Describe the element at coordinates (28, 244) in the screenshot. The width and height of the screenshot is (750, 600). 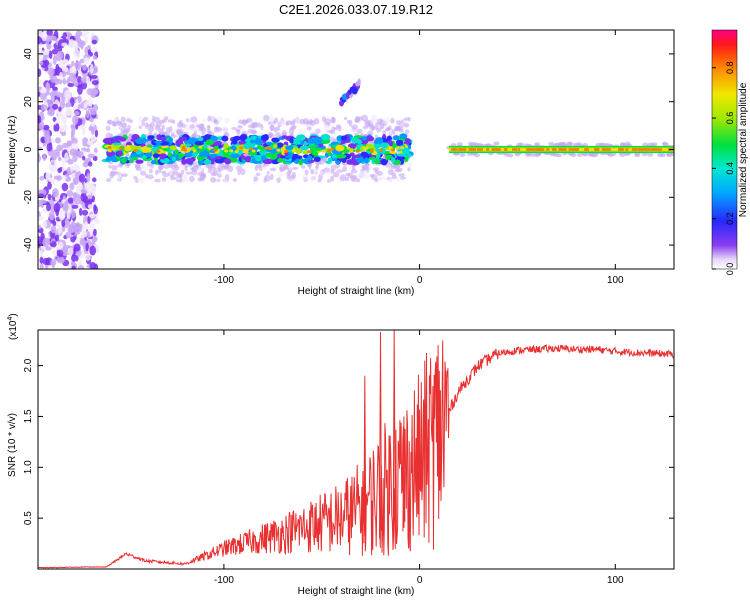
I see `spectrogram-y-tick-label: -40` at that location.